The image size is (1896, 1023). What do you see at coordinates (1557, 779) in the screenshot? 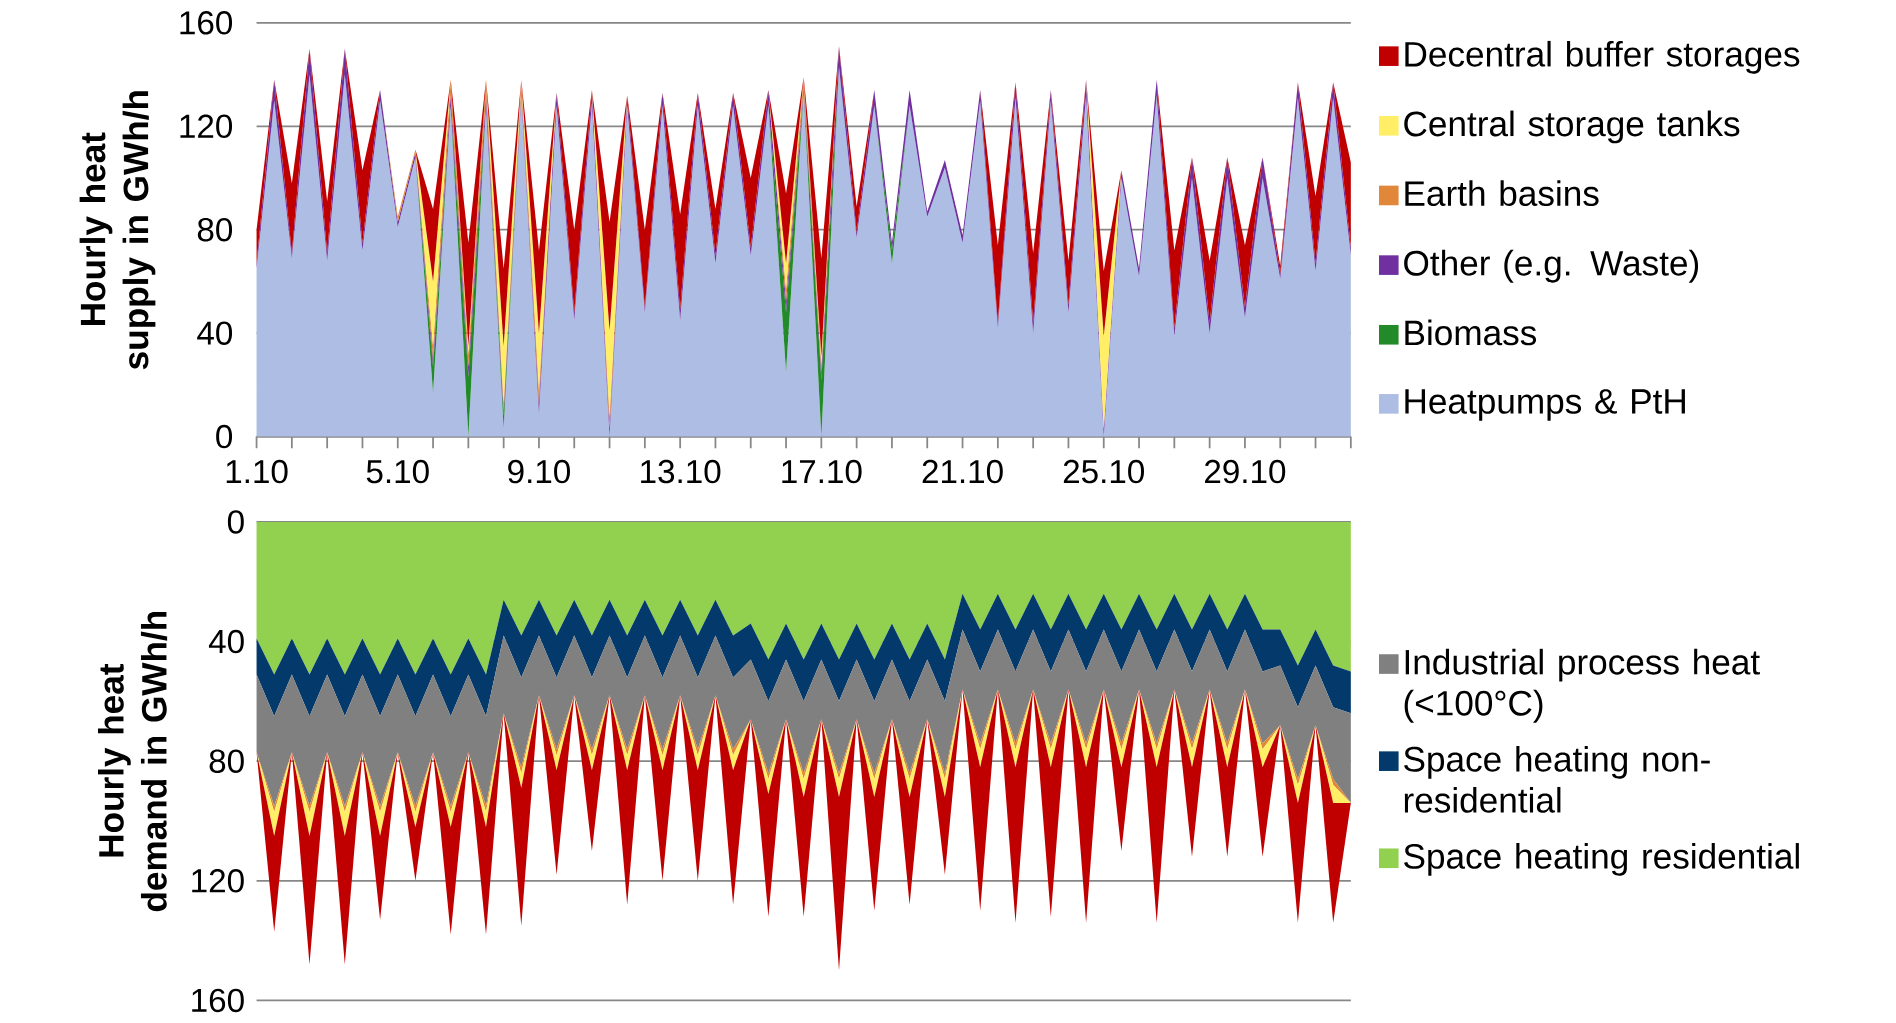
I see `legend-label: Space heating non-residential` at bounding box center [1557, 779].